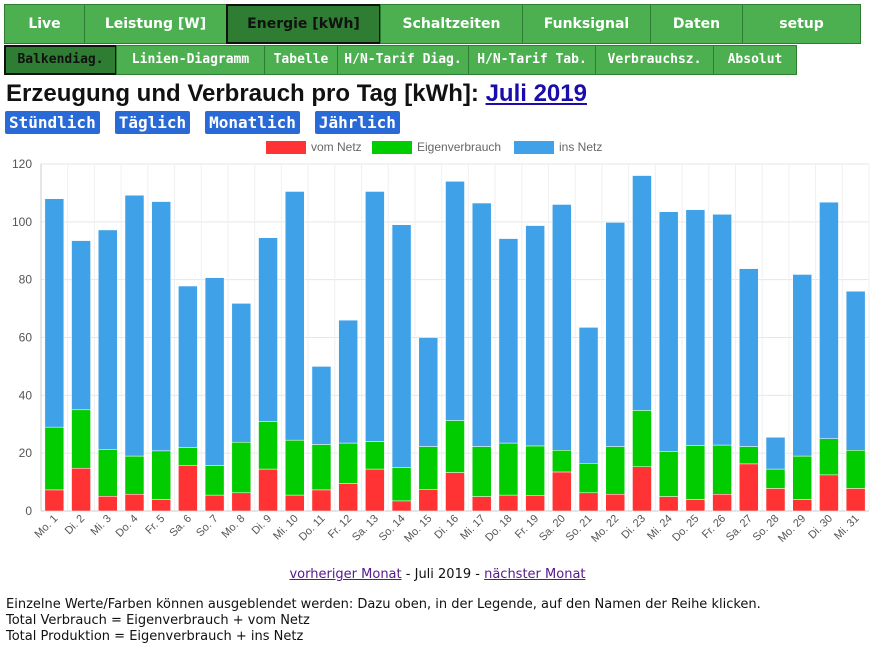 The image size is (875, 647). What do you see at coordinates (336, 147) in the screenshot?
I see `legend-label: vom Netz` at bounding box center [336, 147].